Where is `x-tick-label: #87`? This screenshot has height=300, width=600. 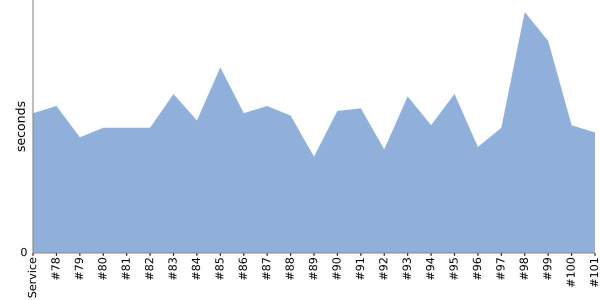
x-tick-label: #87 is located at coordinates (266, 269).